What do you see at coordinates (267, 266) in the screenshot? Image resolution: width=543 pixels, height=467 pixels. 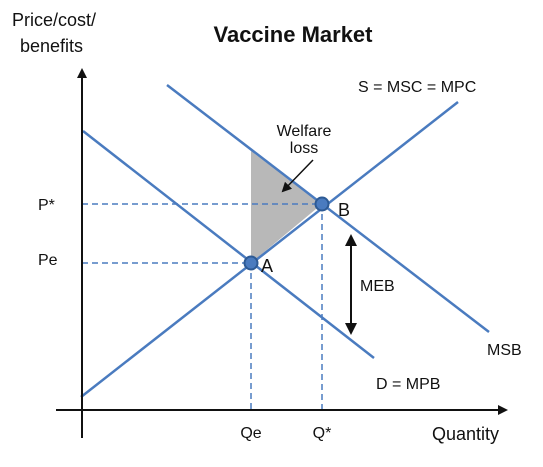 I see `point-a-label: A` at bounding box center [267, 266].